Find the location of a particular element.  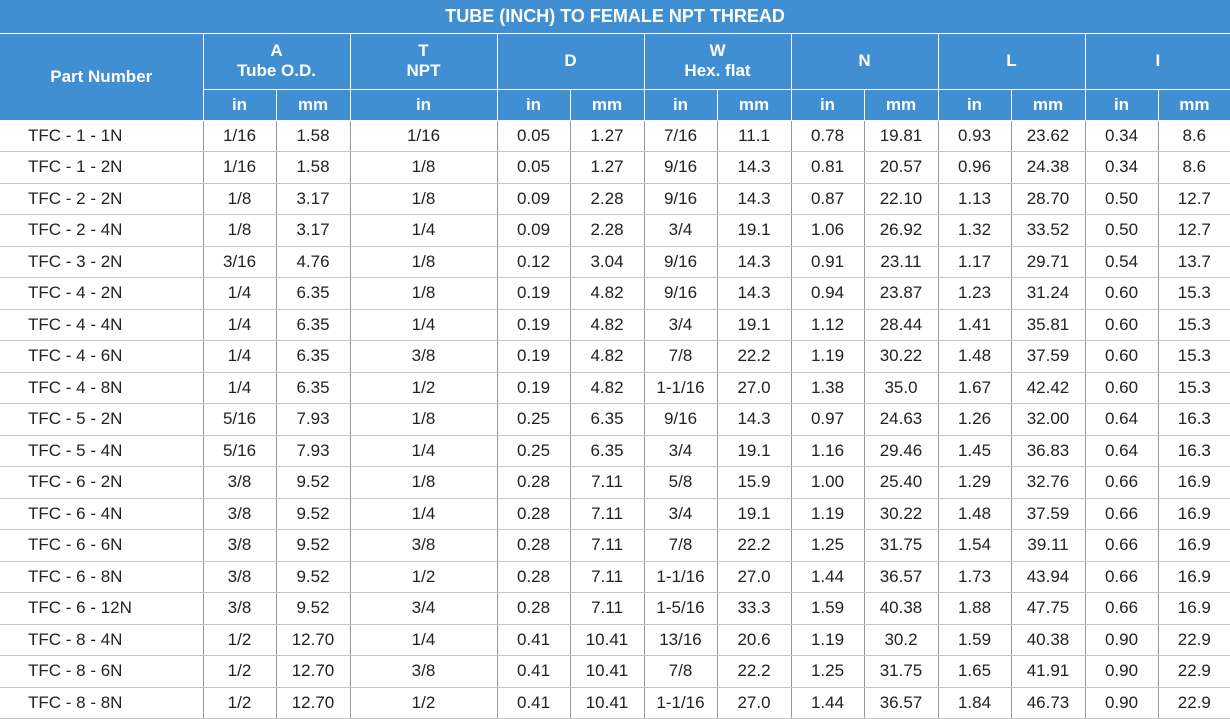

cell-part-number: TFC - 1 - 1N is located at coordinates (102, 136).